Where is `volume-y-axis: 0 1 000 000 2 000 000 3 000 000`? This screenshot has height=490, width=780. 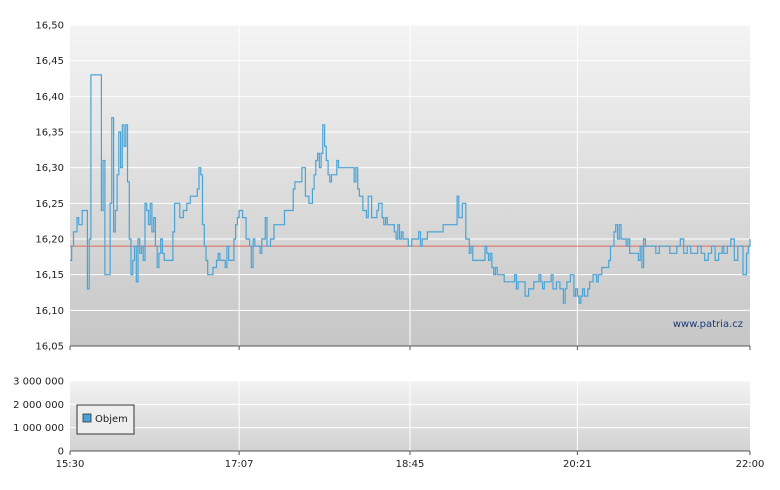
volume-y-axis: 0 1 000 000 2 000 000 3 000 000 is located at coordinates (38, 417).